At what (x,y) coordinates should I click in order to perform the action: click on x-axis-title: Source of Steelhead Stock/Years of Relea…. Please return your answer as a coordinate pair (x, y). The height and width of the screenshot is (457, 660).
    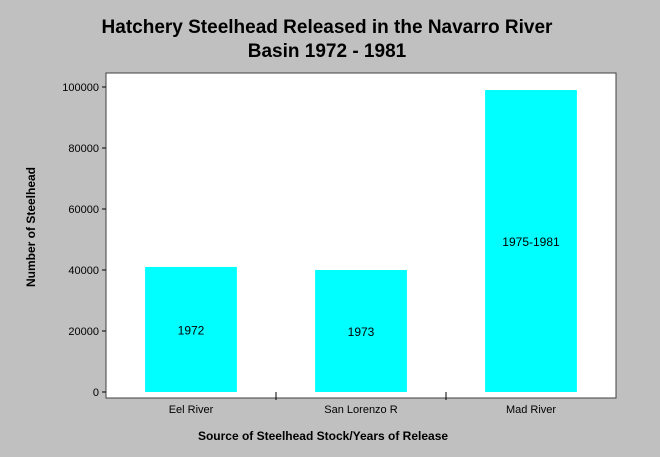
    Looking at the image, I should click on (323, 436).